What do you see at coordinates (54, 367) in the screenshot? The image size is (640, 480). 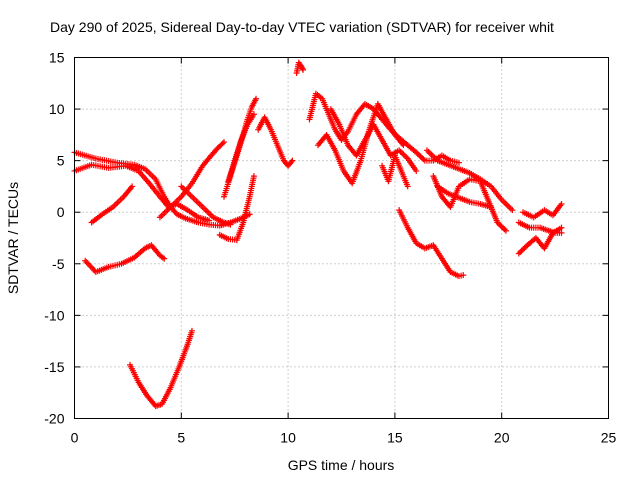 I see `y-tick-label: -15` at bounding box center [54, 367].